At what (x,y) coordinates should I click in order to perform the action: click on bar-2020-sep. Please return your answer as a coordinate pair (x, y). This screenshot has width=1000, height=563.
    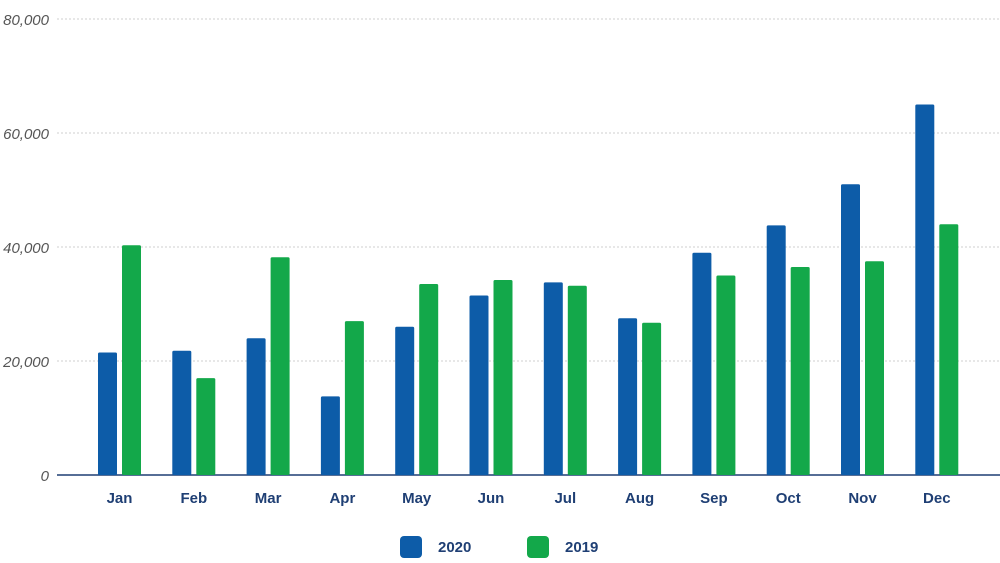
    Looking at the image, I should click on (702, 363).